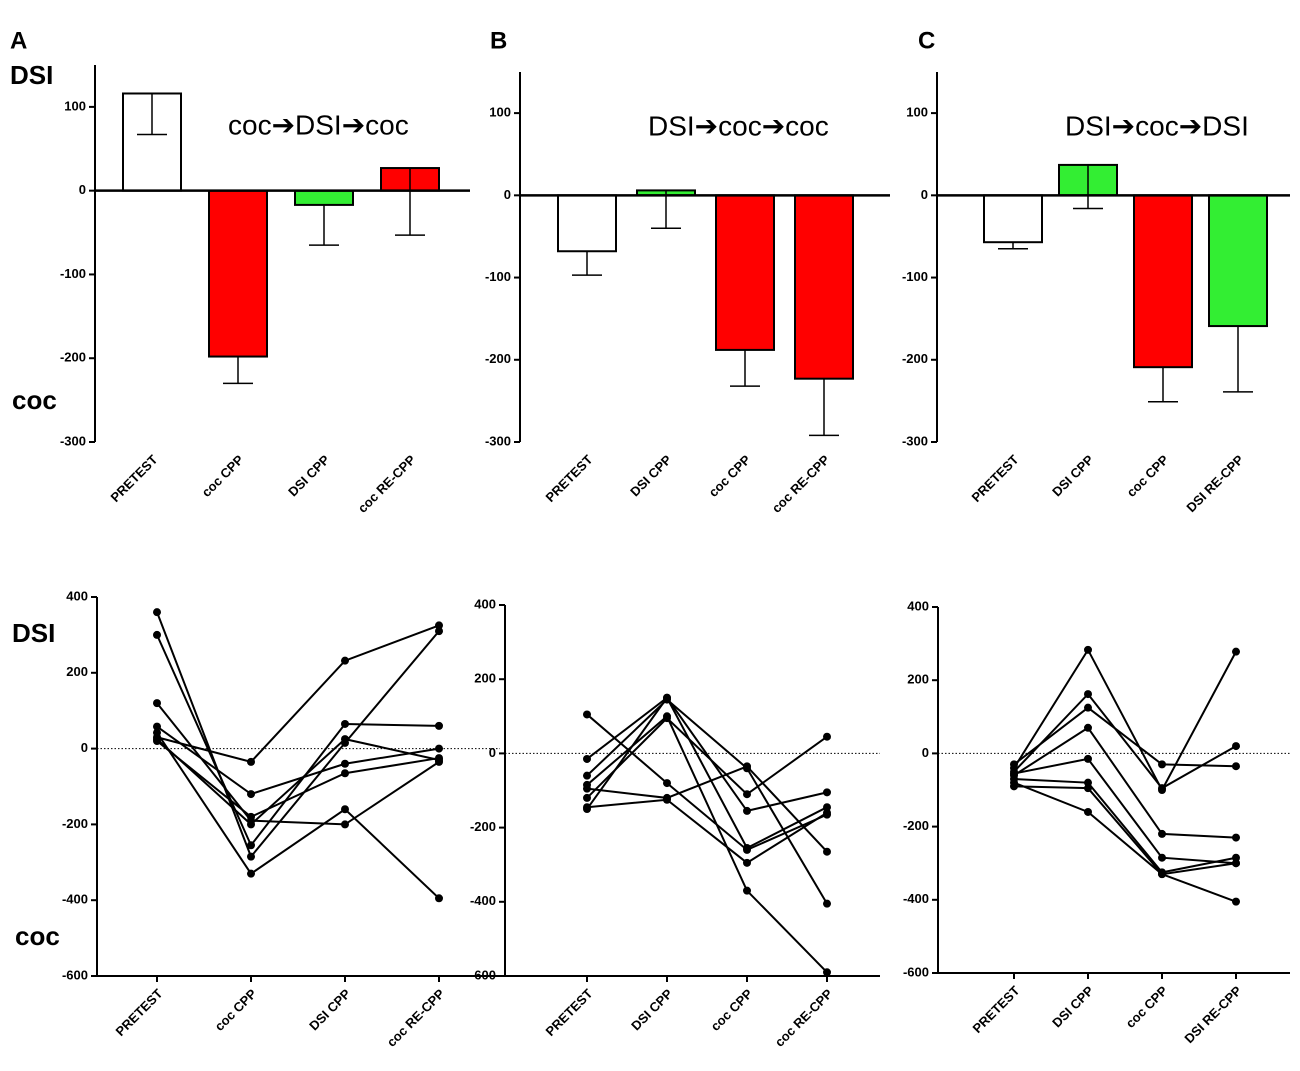  I want to click on panel-letter: C, so click(926, 40).